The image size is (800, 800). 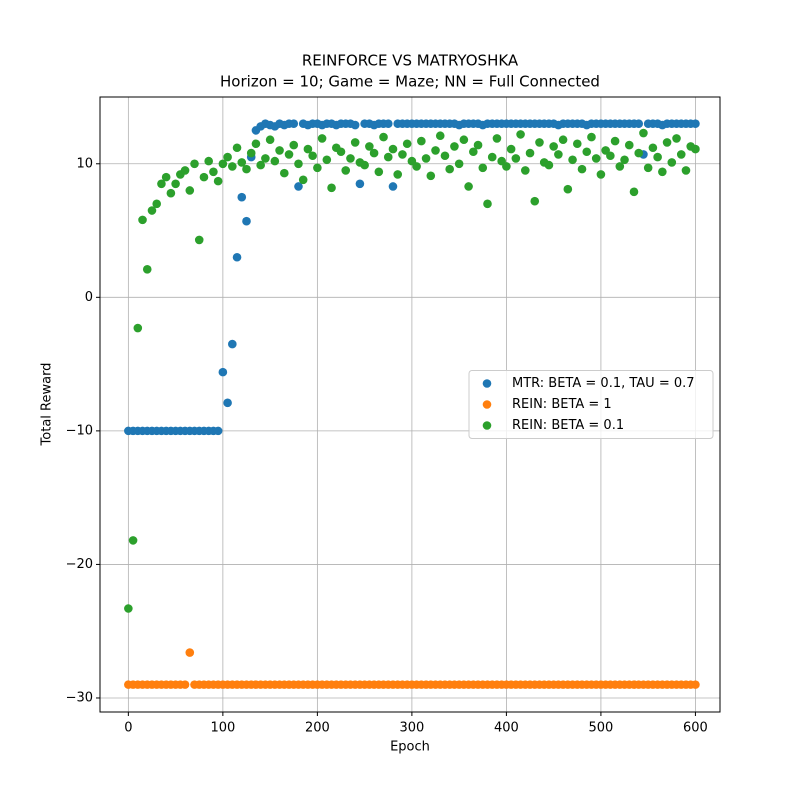 I want to click on x-tick-label: 500, so click(x=601, y=728).